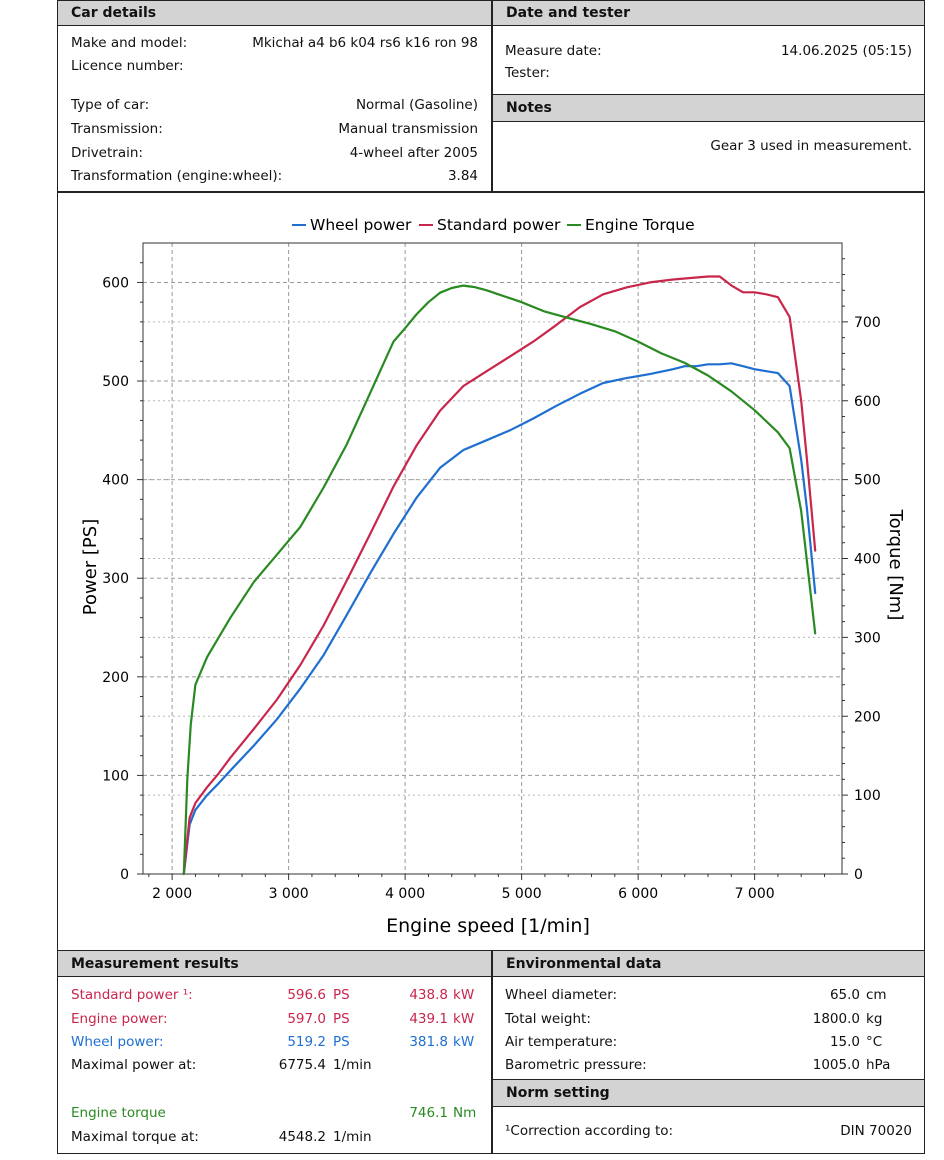 The image size is (944, 1160). Describe the element at coordinates (306, 1042) in the screenshot. I see `wheel-power-ps: 519.2` at that location.